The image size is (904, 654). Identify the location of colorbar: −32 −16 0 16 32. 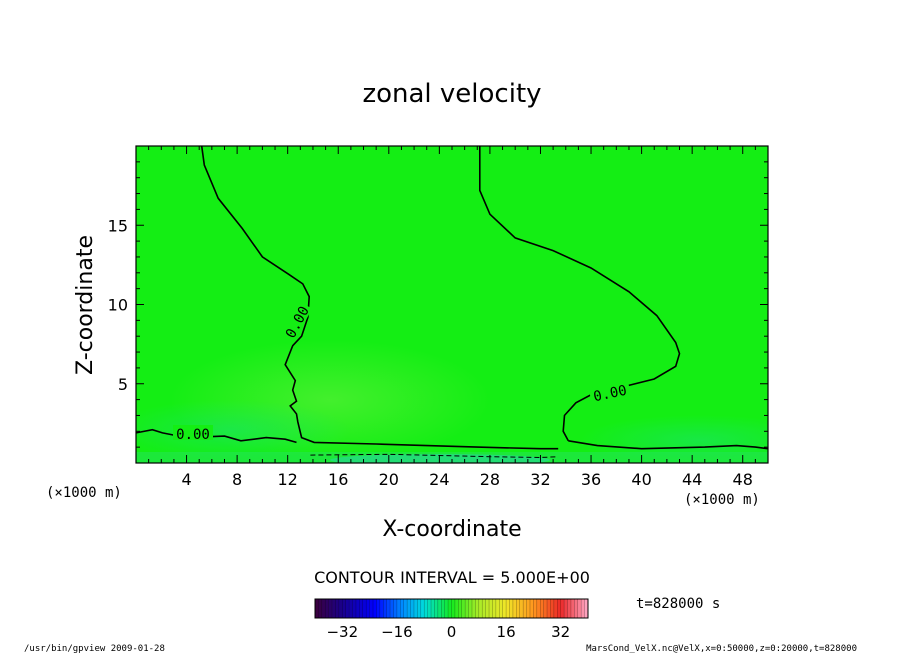
(451, 619).